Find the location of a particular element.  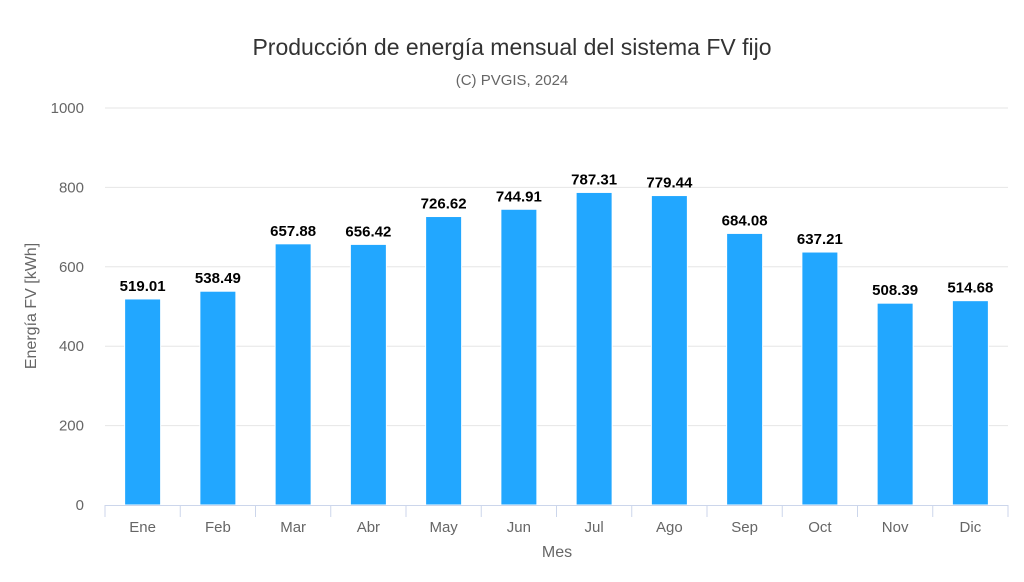

data-label: 744.91 is located at coordinates (519, 196).